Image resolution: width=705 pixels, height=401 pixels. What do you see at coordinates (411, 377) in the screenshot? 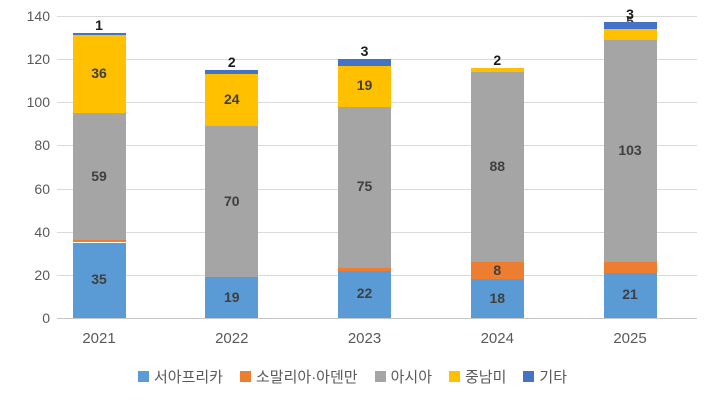
I see `legend-label: 아시아` at bounding box center [411, 377].